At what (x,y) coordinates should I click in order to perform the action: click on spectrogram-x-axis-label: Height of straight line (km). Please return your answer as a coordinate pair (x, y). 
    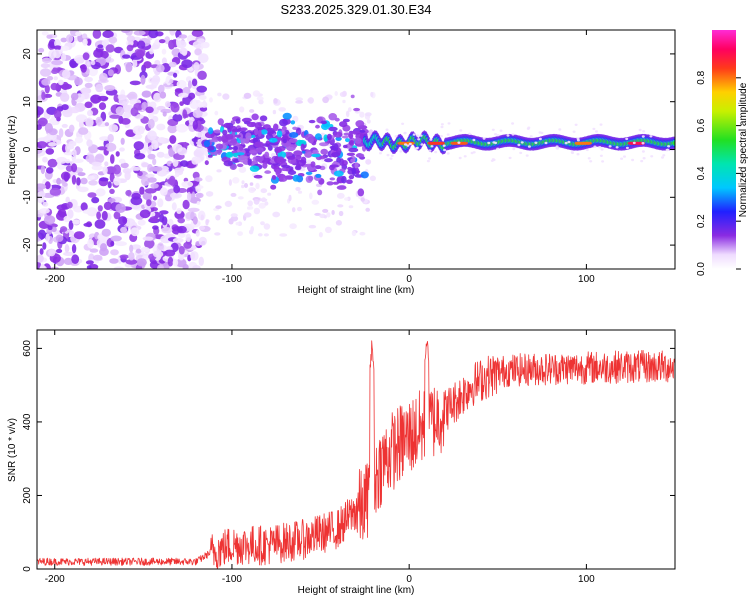
    Looking at the image, I should click on (356, 290).